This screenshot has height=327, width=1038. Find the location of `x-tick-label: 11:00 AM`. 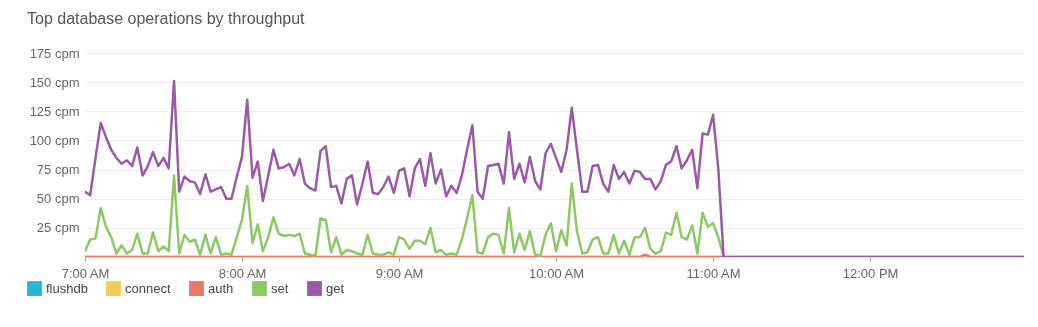

x-tick-label: 11:00 AM is located at coordinates (713, 273).